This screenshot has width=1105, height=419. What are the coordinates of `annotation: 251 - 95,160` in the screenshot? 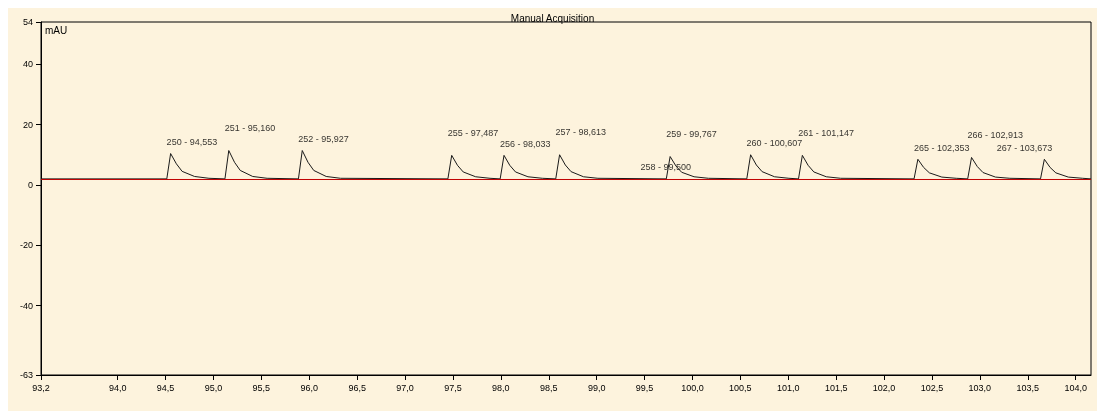 It's located at (250, 128).